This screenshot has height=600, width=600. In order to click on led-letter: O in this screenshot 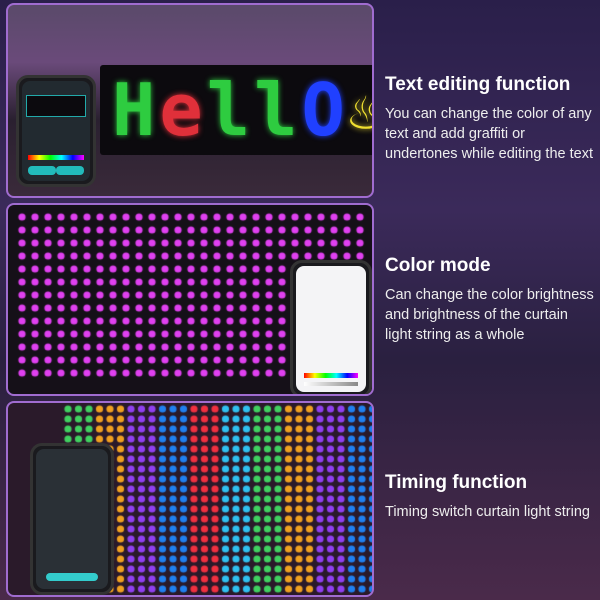, I will do `click(325, 110)`.